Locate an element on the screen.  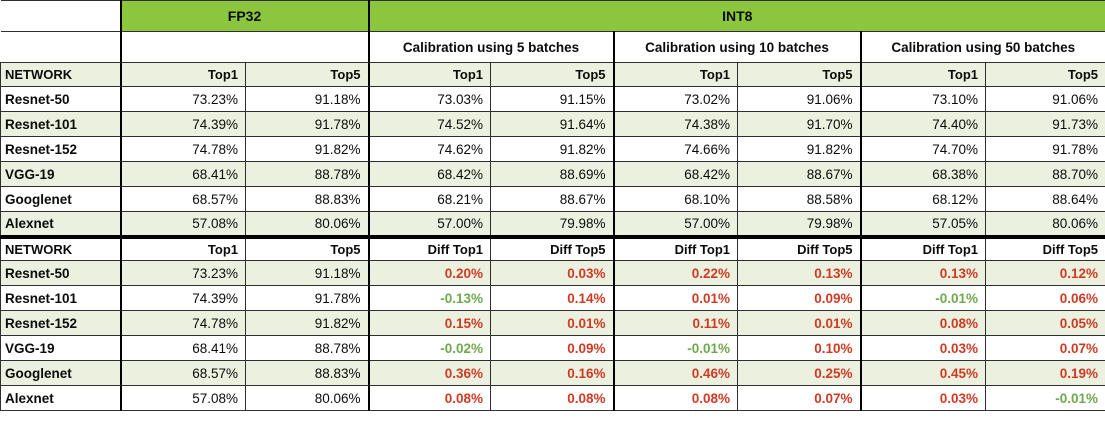
accuracy-value: 91.73% is located at coordinates (1045, 124).